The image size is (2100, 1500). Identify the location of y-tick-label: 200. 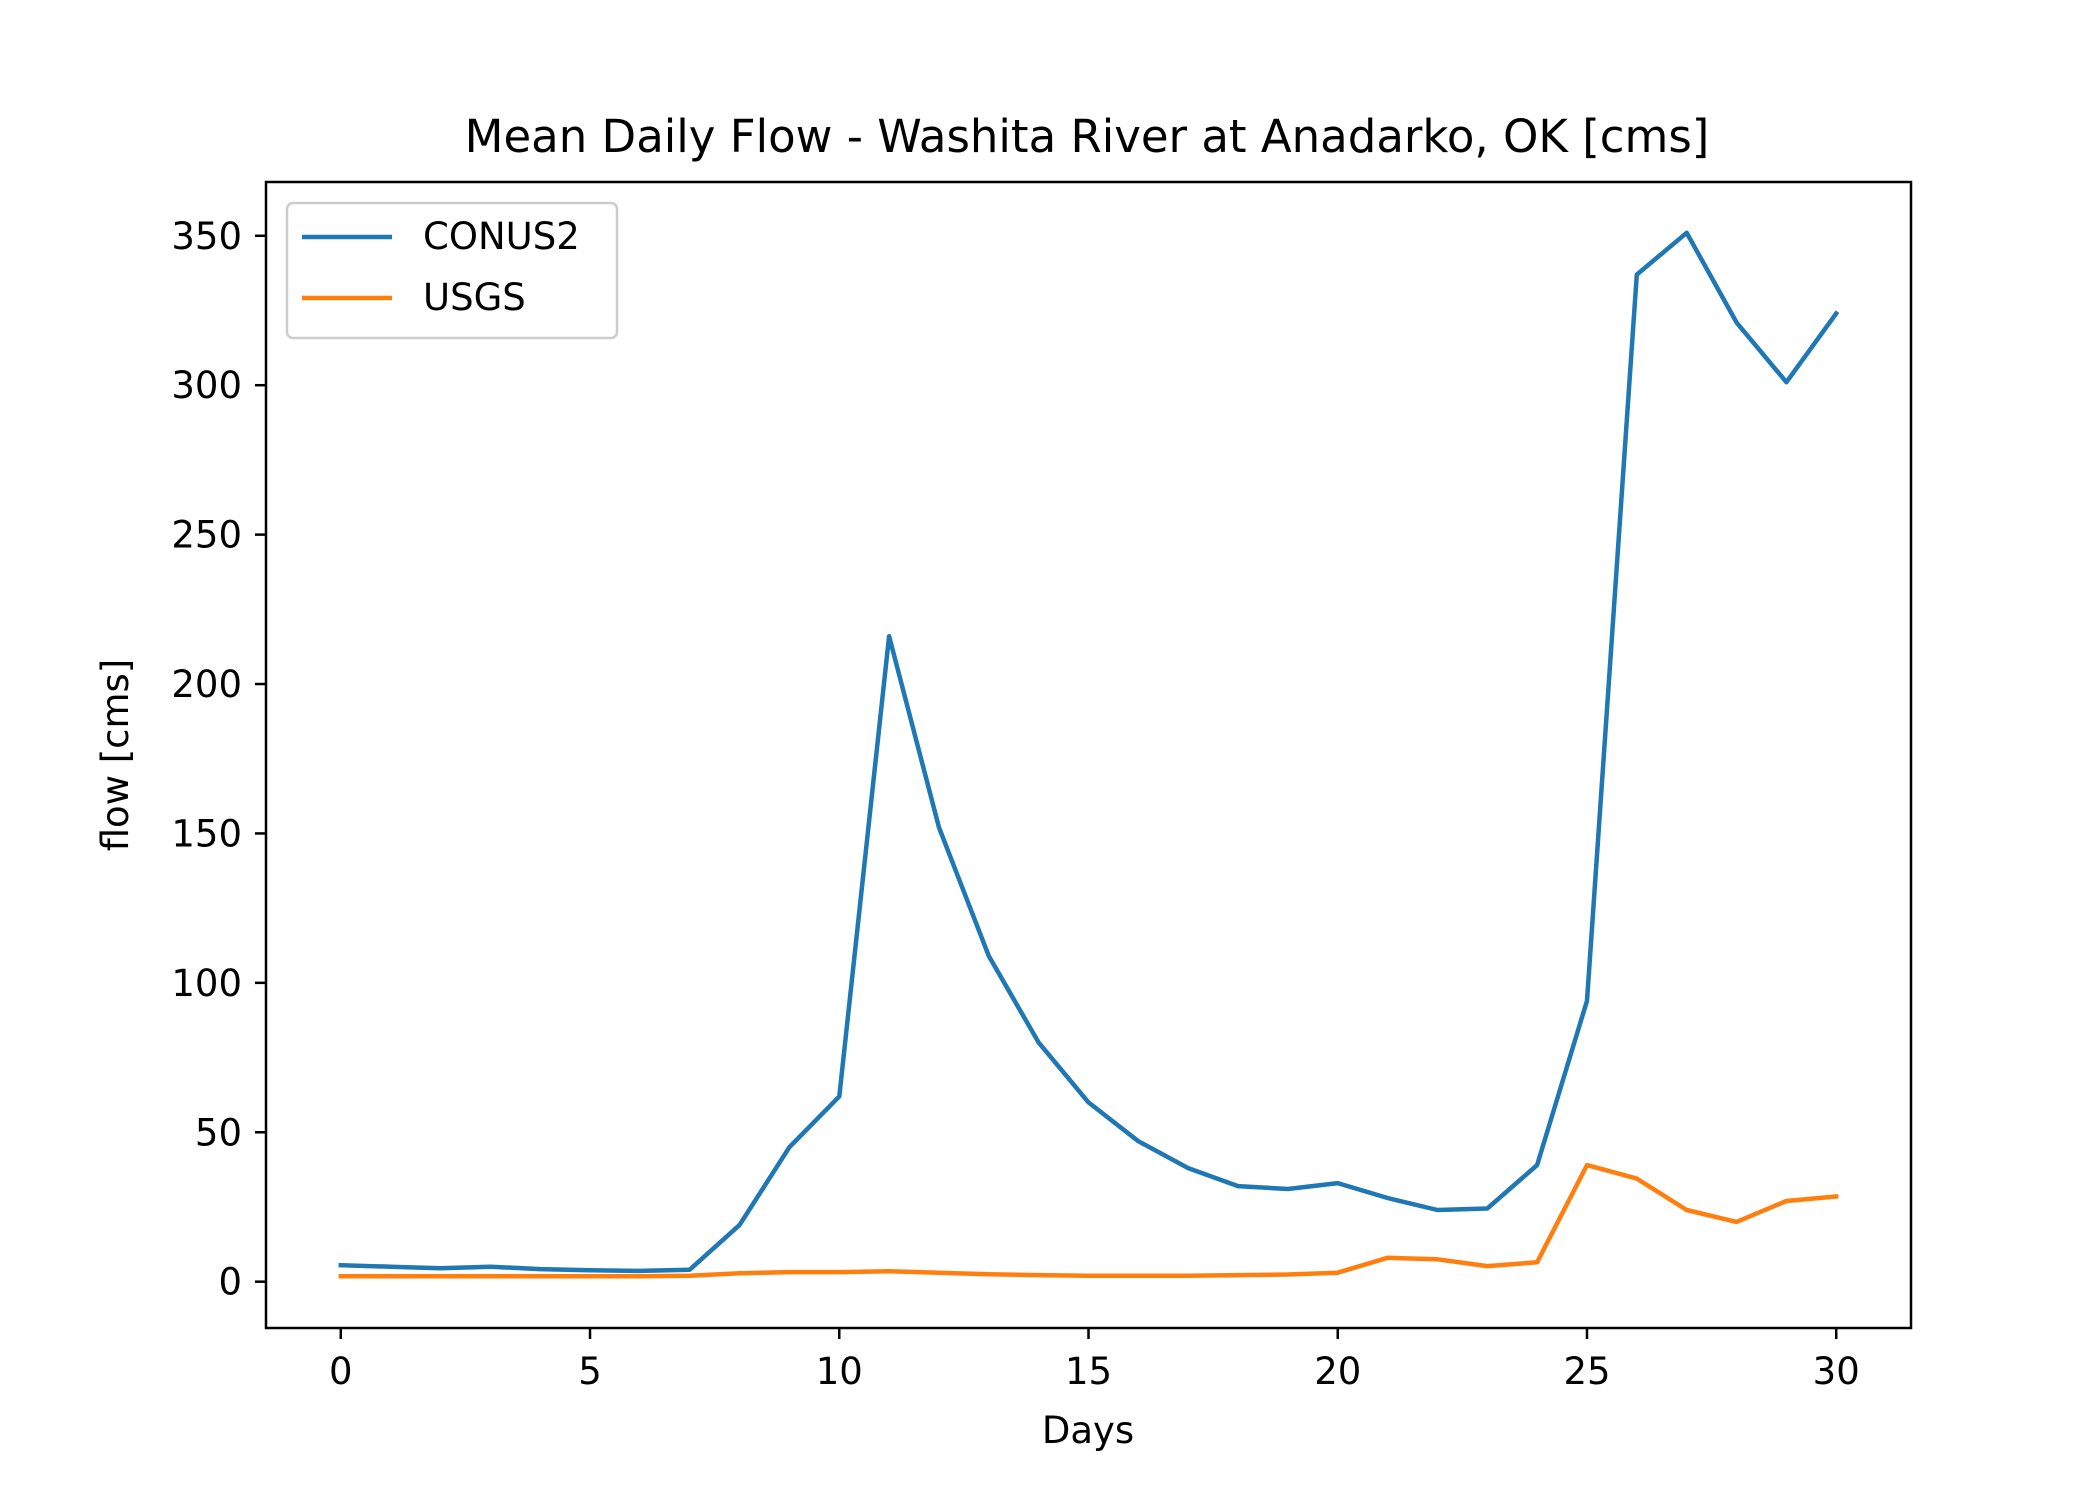
(206, 684).